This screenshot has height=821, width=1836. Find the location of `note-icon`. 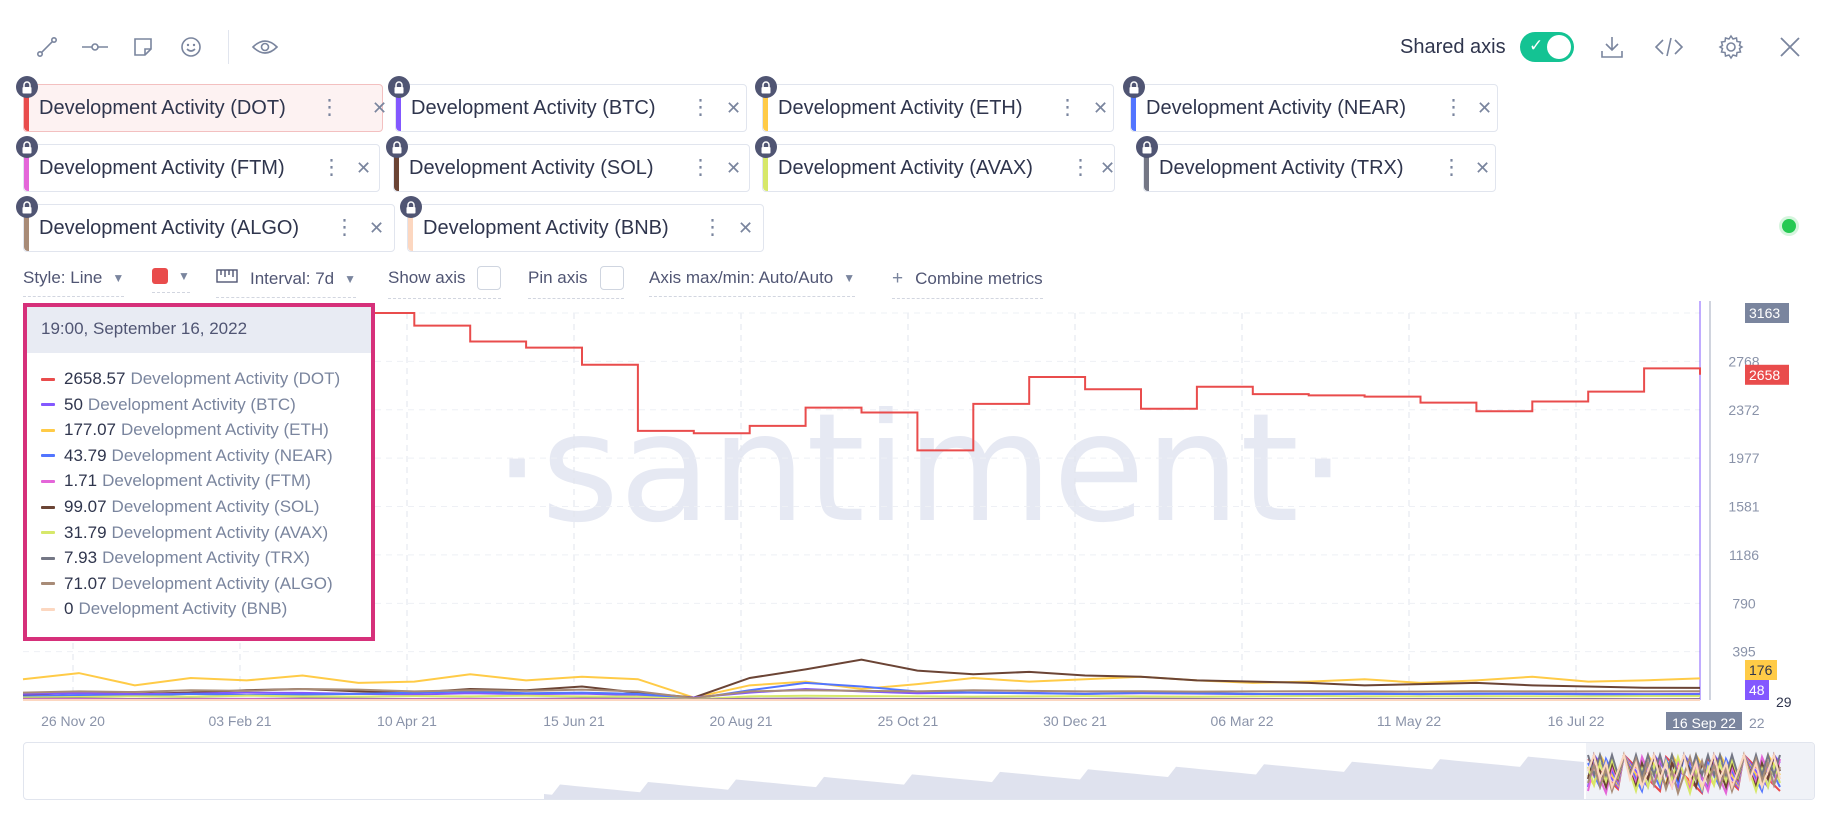

note-icon is located at coordinates (143, 47).